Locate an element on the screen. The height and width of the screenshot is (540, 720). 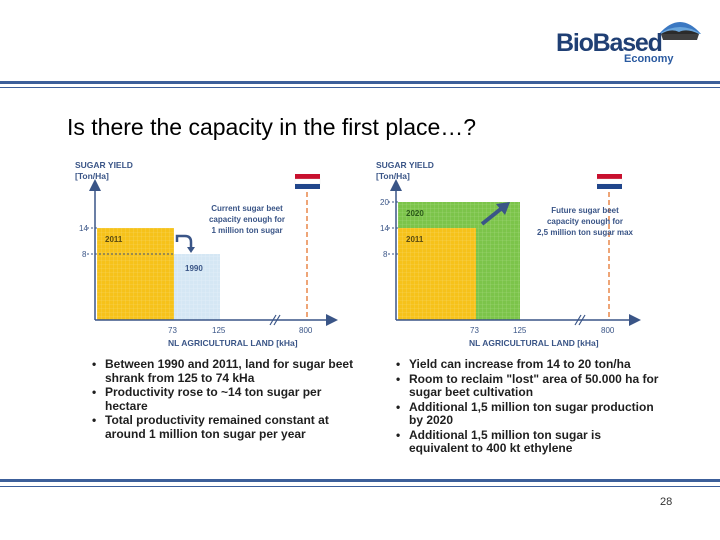
annotation-line-1: Future sugar beet is located at coordinates (585, 210).